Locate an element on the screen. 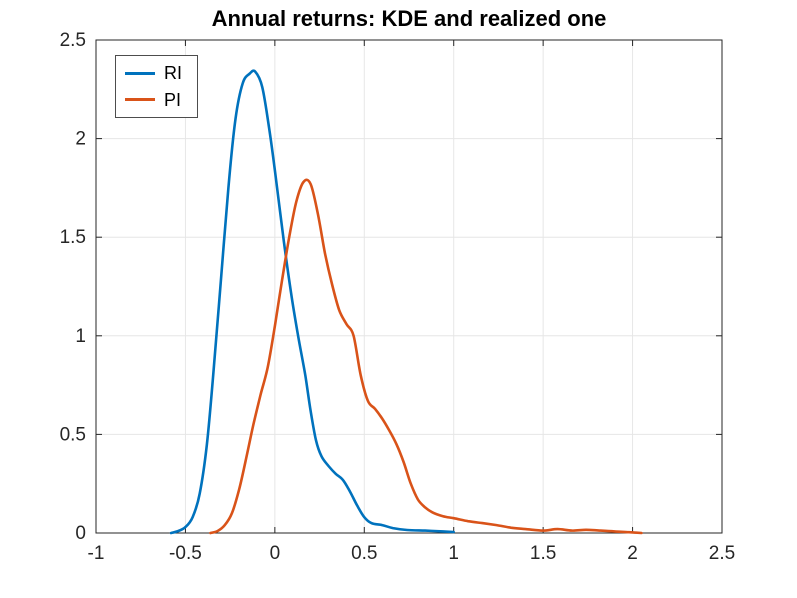 This screenshot has width=797, height=598. x-tick-label: 2.5 is located at coordinates (722, 553).